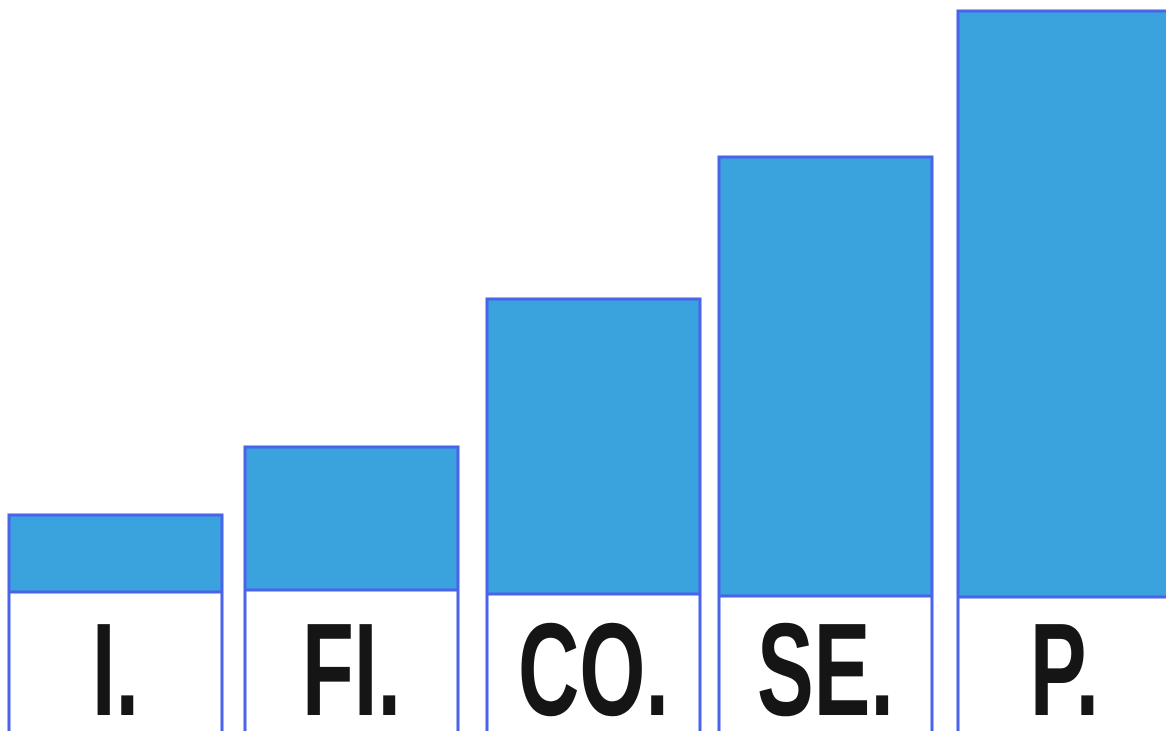 The height and width of the screenshot is (731, 1166). Describe the element at coordinates (351, 518) in the screenshot. I see `bar-fi` at that location.